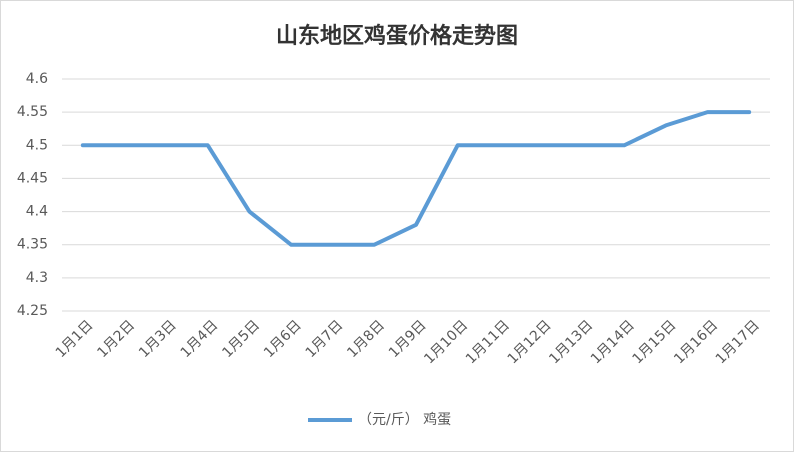 This screenshot has height=452, width=794. I want to click on y-tick-label: 4.3, so click(37, 278).